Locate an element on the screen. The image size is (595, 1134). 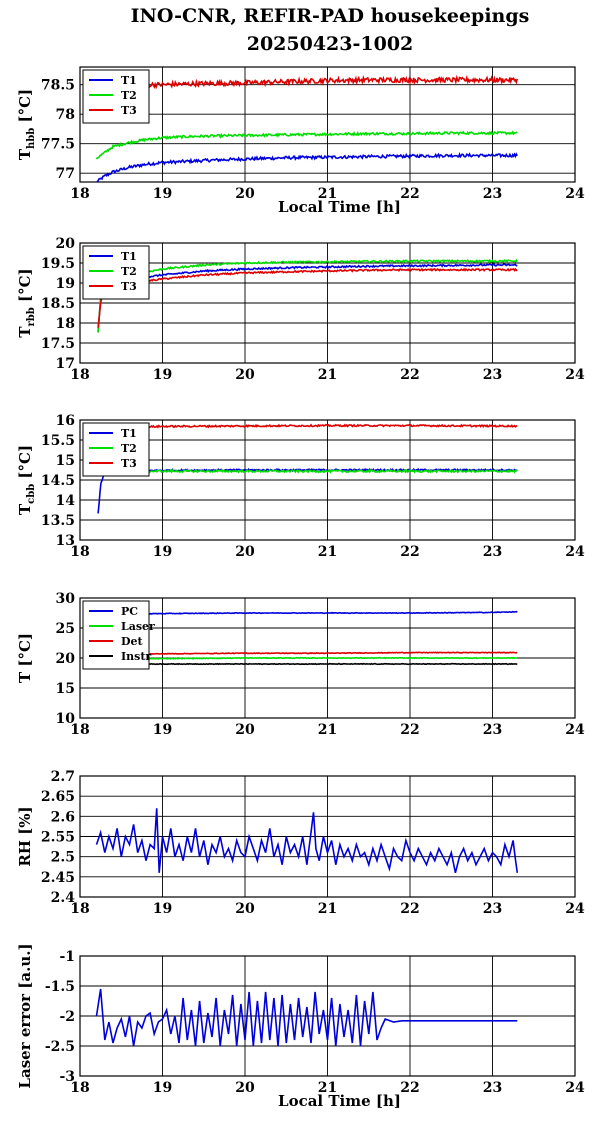
y-tick-label: 2.45 is located at coordinates (58, 878).